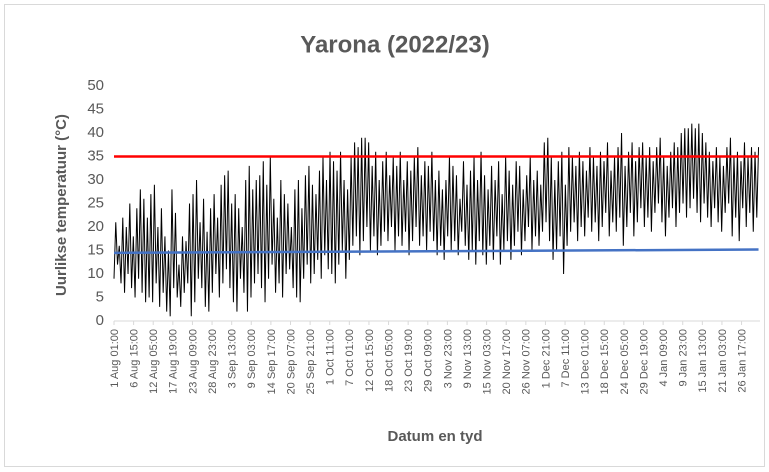 Image resolution: width=769 pixels, height=472 pixels. Describe the element at coordinates (625, 361) in the screenshot. I see `x-tick-label: 24 Dec 05:00` at that location.